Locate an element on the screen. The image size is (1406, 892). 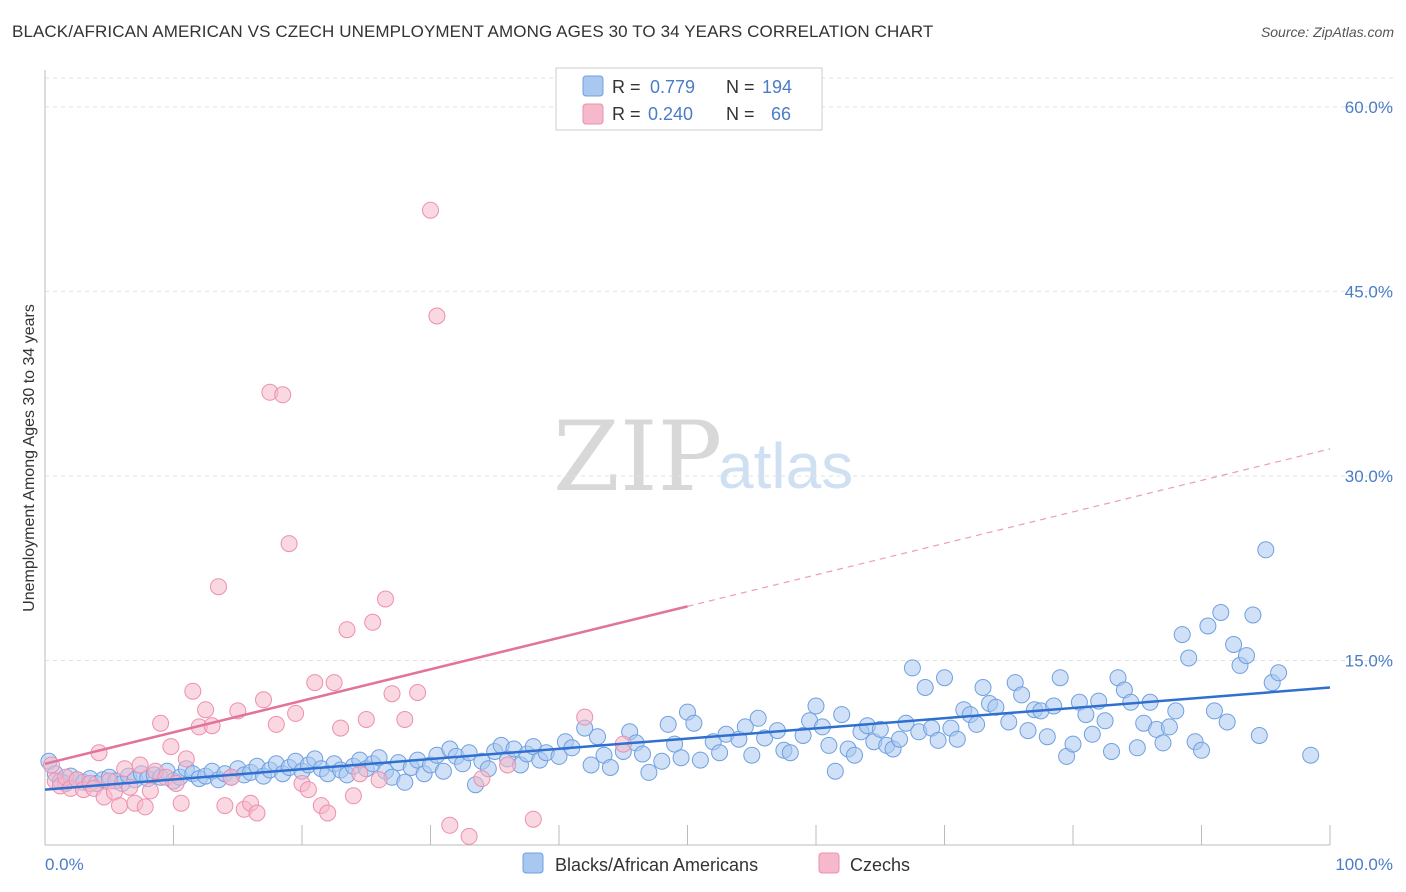
y-tick-label: 45.0% is located at coordinates (1369, 291).